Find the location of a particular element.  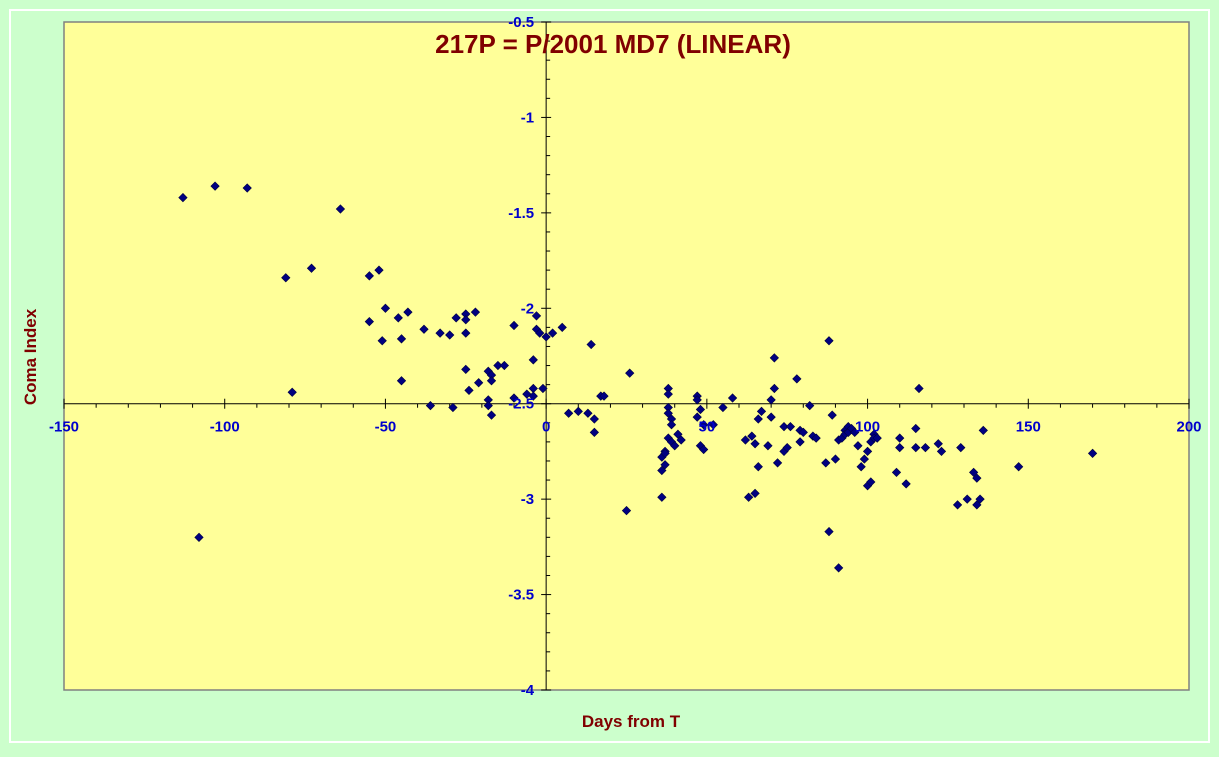

y-tick-label: -3.5 is located at coordinates (521, 595).